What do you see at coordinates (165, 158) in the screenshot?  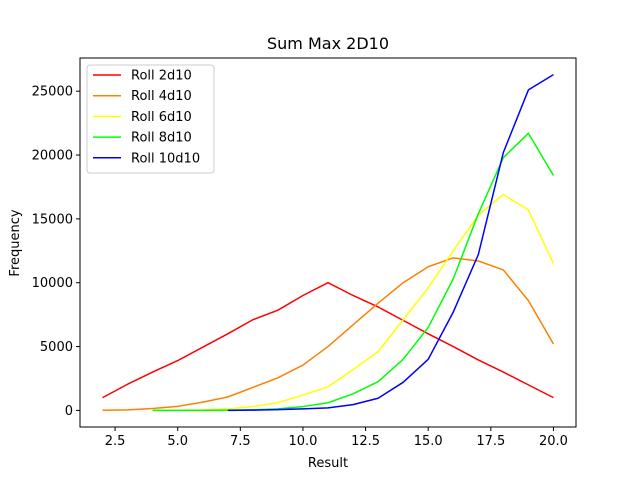 I see `legend-label: Roll 10d10` at bounding box center [165, 158].